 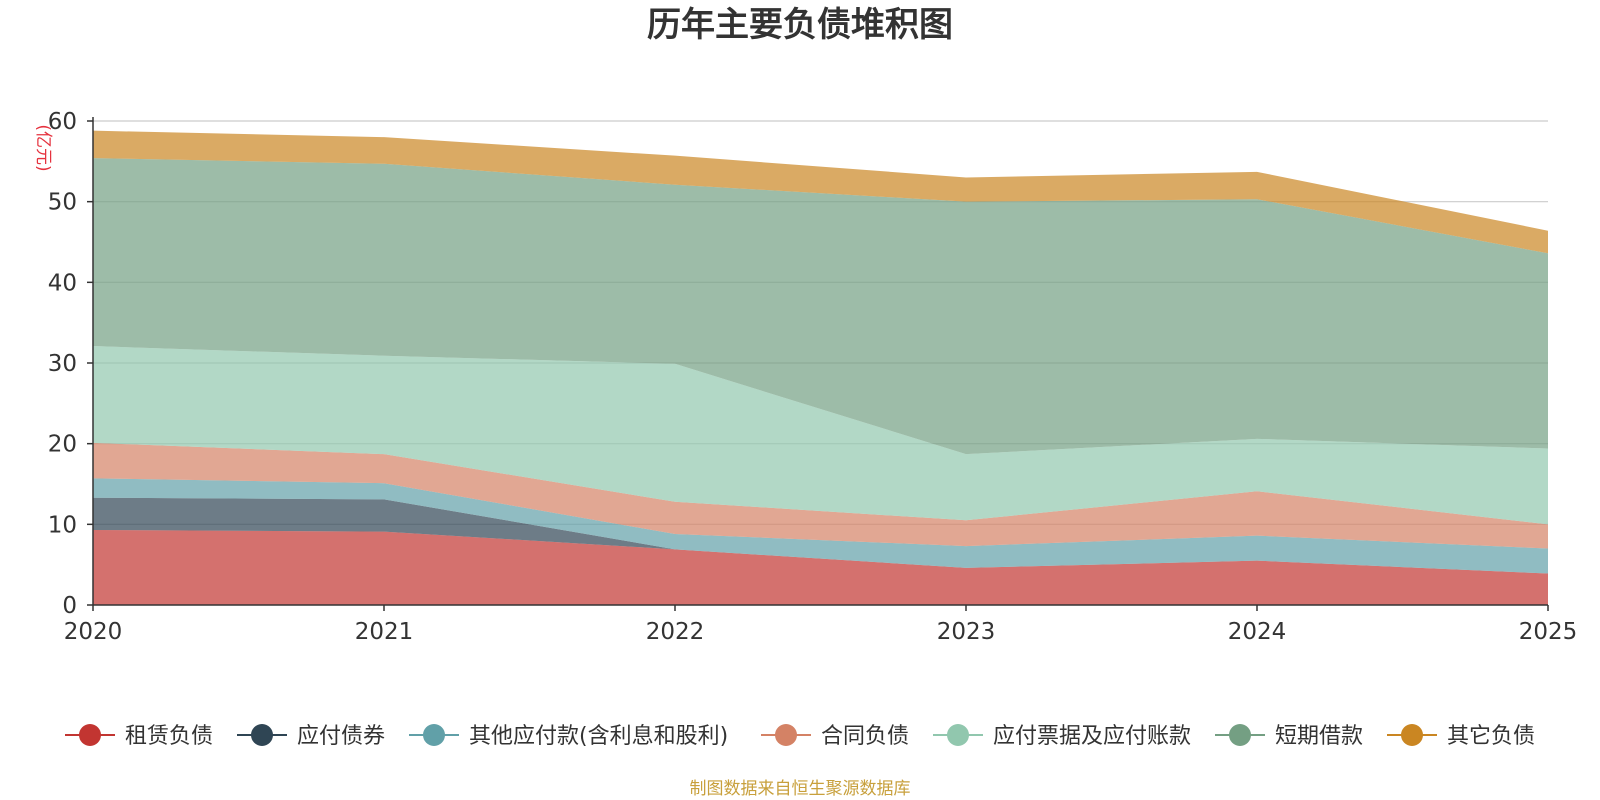 What do you see at coordinates (62, 203) in the screenshot?
I see `y-tick-label: 50` at bounding box center [62, 203].